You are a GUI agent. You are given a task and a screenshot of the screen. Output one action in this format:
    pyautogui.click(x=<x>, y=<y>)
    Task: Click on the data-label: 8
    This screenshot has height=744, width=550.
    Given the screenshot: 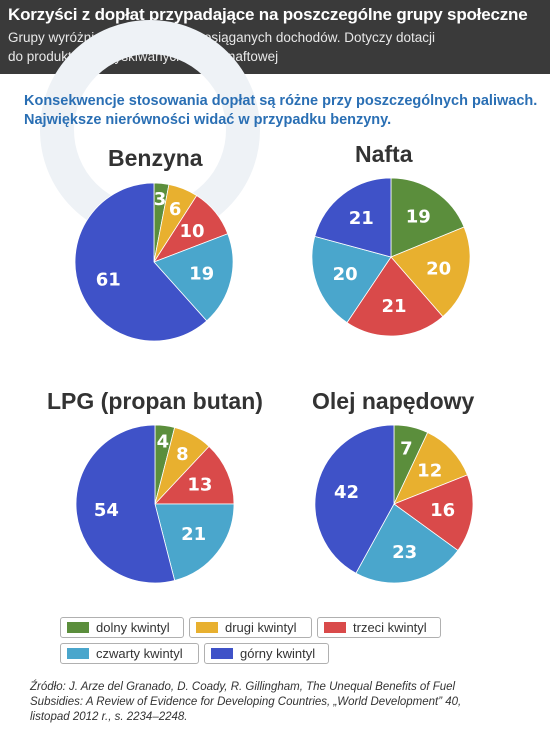 What is the action you would take?
    pyautogui.click(x=182, y=454)
    